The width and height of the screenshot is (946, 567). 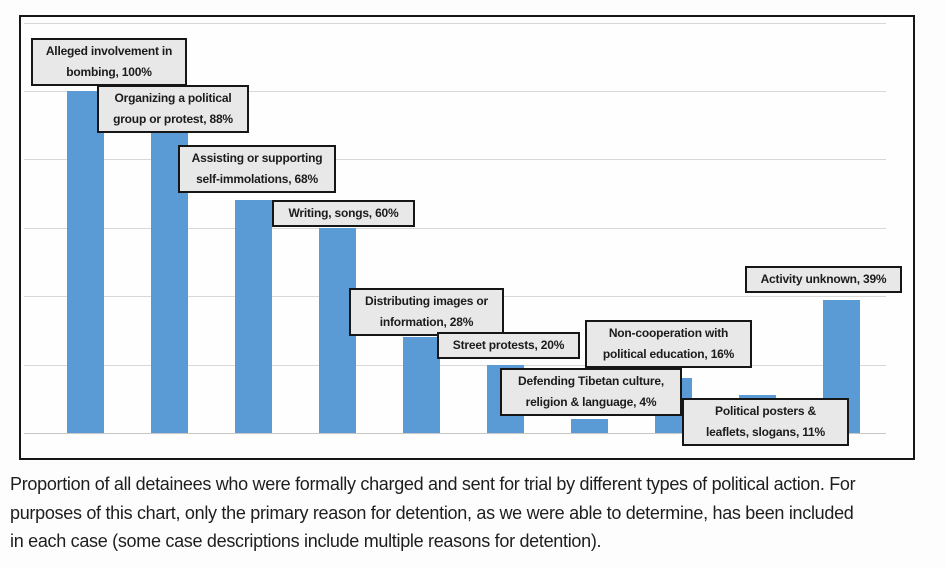 What do you see at coordinates (426, 322) in the screenshot?
I see `data-label-line: information, 28%` at bounding box center [426, 322].